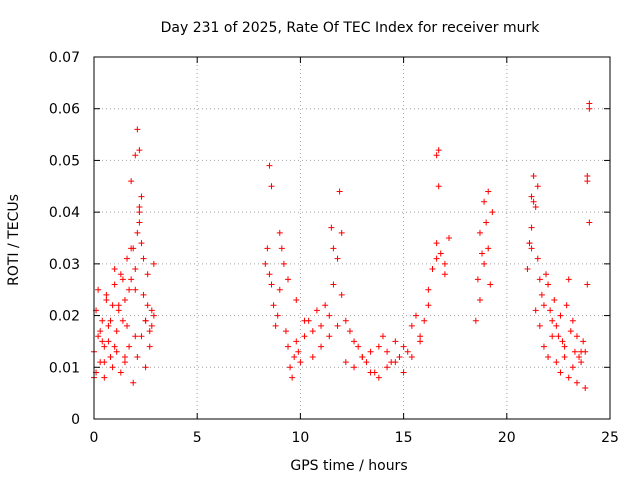 The height and width of the screenshot is (480, 640). Describe the element at coordinates (64, 58) in the screenshot. I see `y-tick-label: 0.07` at that location.